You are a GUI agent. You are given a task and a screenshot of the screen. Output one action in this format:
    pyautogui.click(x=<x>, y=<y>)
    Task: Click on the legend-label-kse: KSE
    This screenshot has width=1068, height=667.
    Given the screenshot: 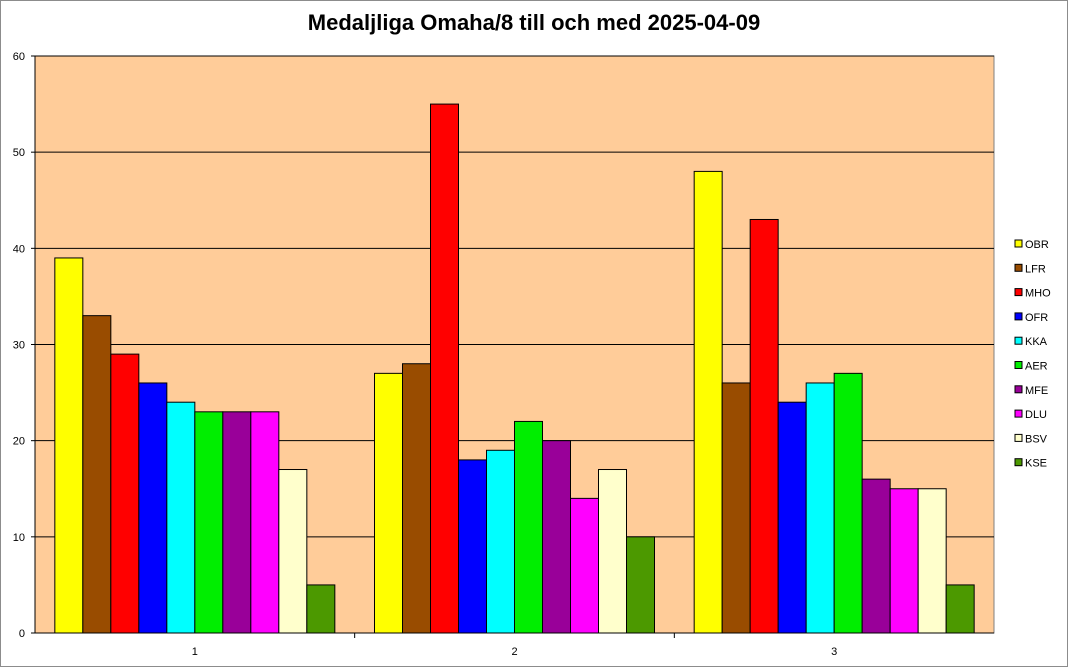 What is the action you would take?
    pyautogui.click(x=1036, y=464)
    